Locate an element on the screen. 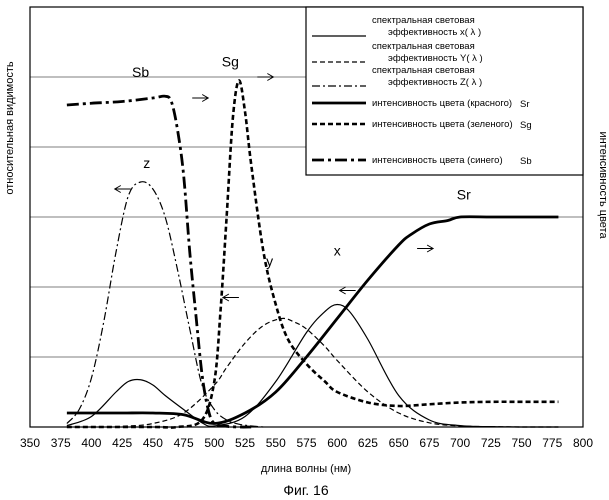  x-tick-500: 500 is located at coordinates (214, 443).